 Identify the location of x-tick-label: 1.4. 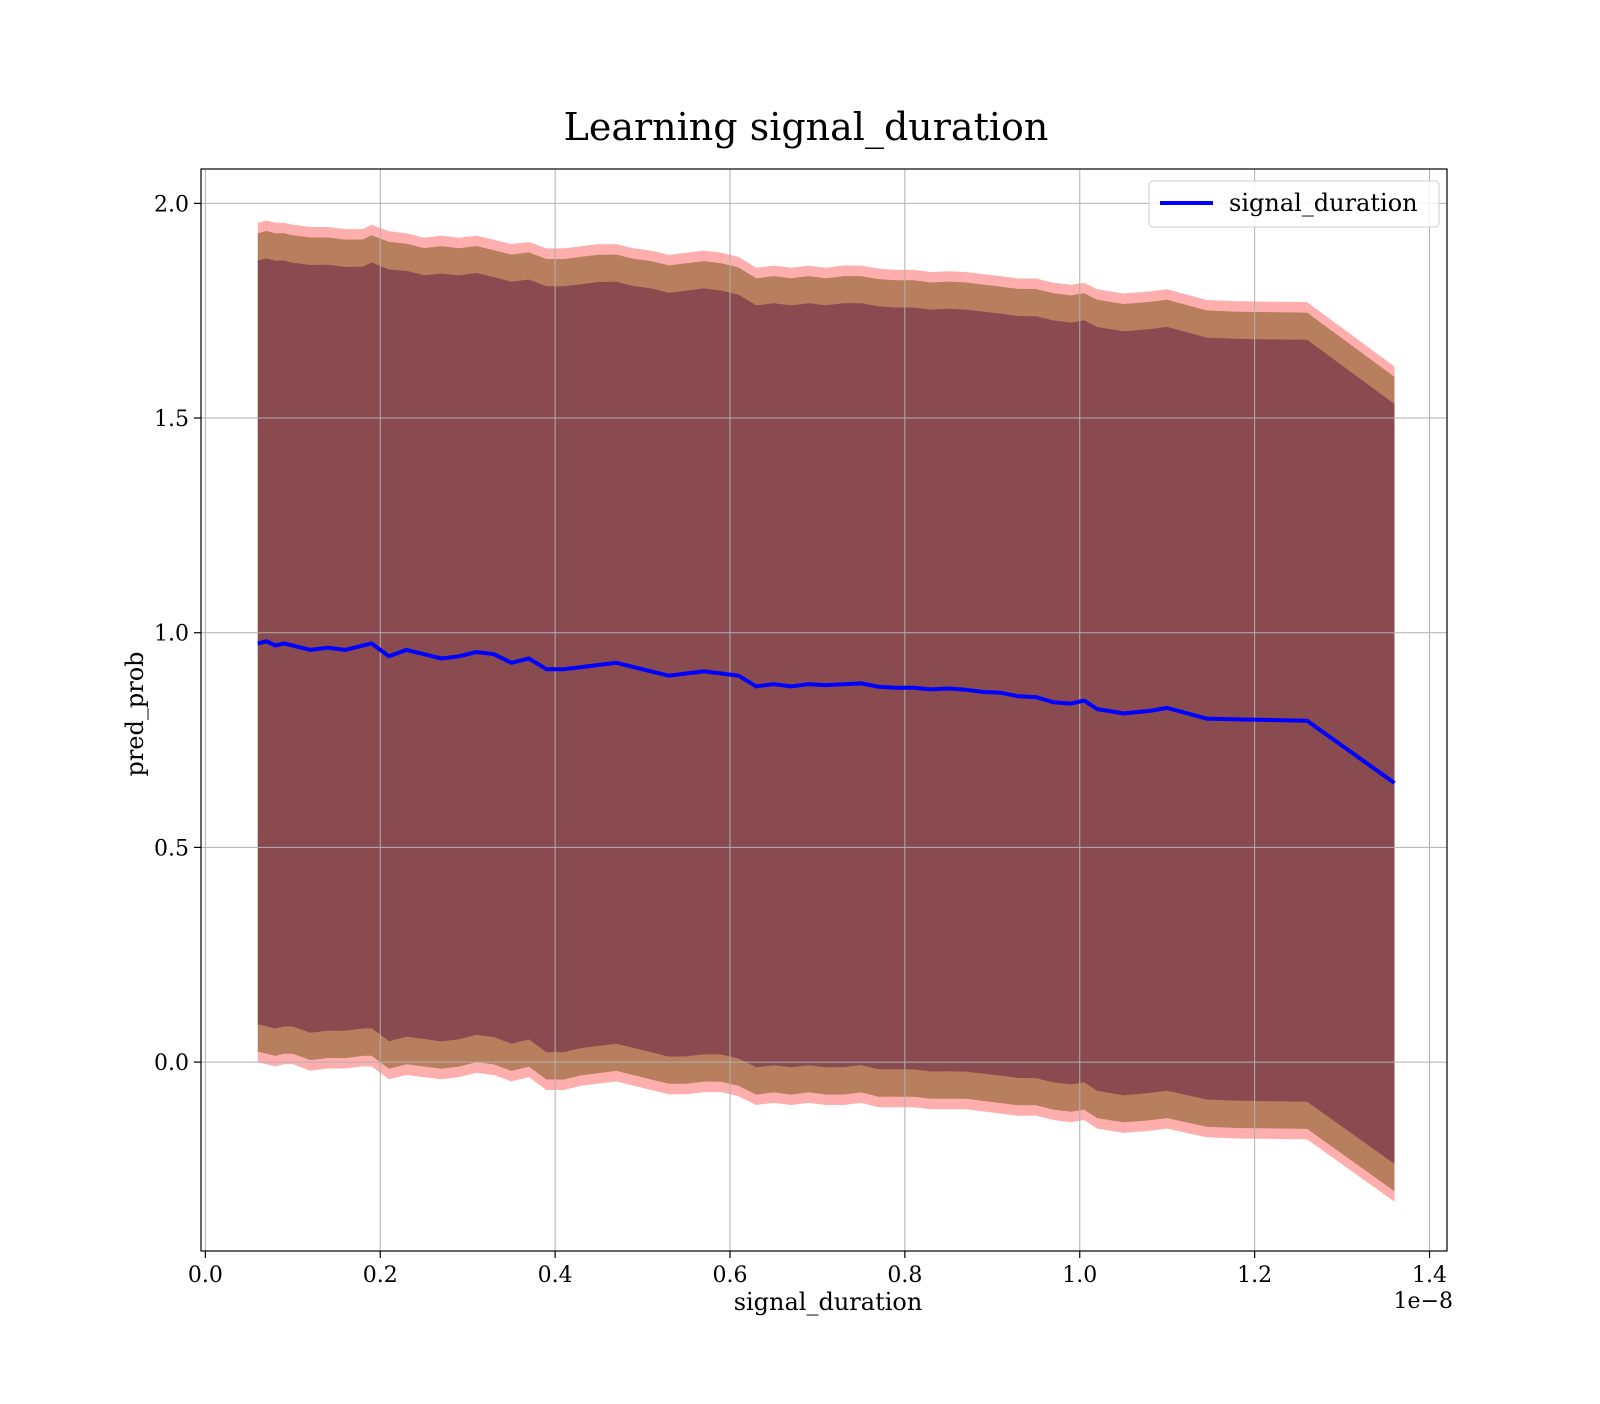
(1429, 1275).